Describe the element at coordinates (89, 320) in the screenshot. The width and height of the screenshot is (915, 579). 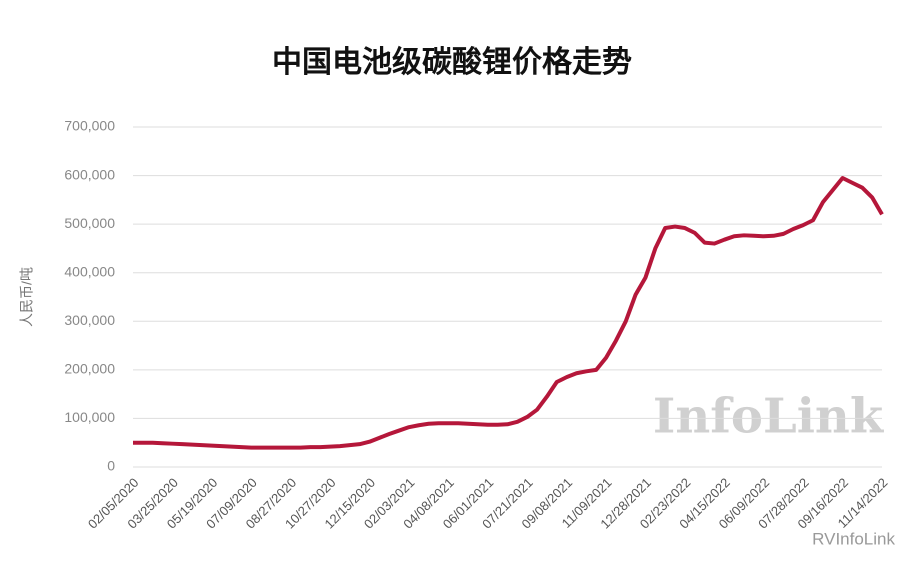
I see `y-tick-label: 300,000` at that location.